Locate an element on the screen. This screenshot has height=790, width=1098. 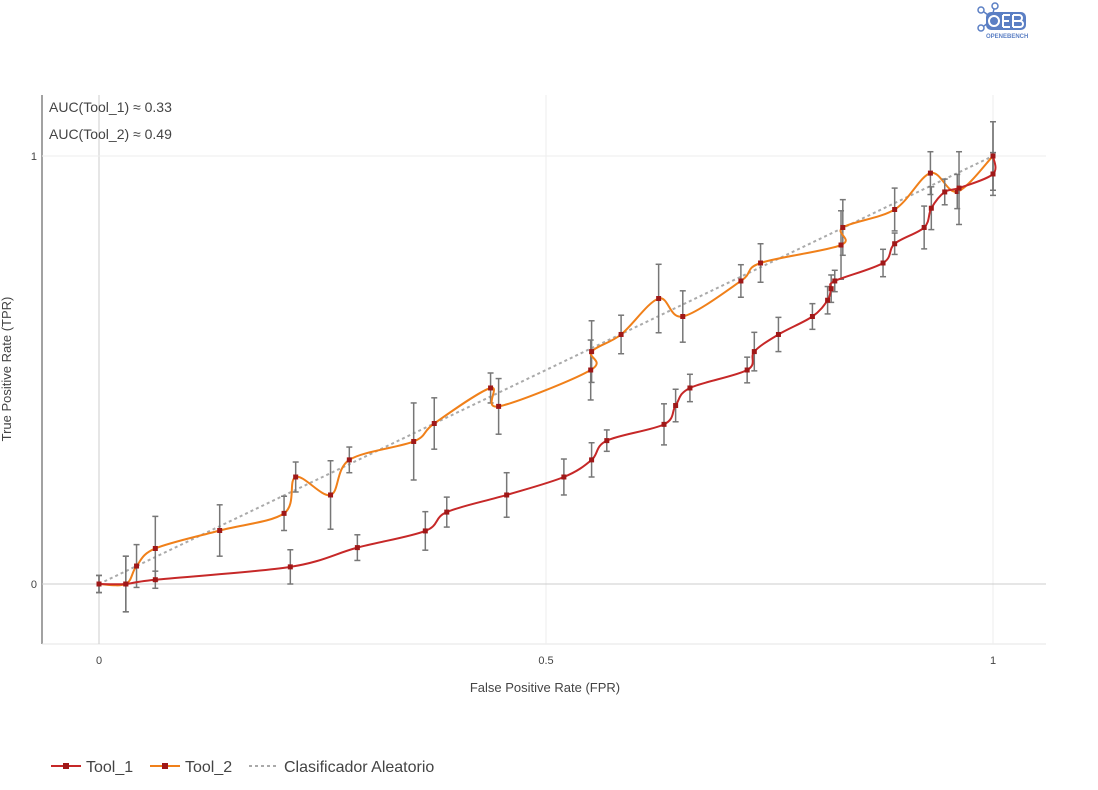
y-tick-label: 0 is located at coordinates (34, 585).